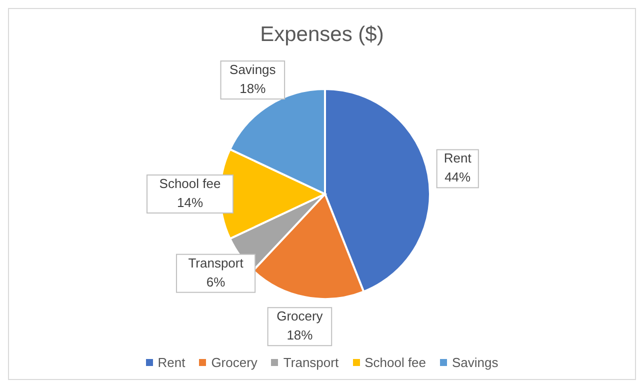 This screenshot has width=644, height=388. I want to click on chart-title: Expenses ($), so click(322, 35).